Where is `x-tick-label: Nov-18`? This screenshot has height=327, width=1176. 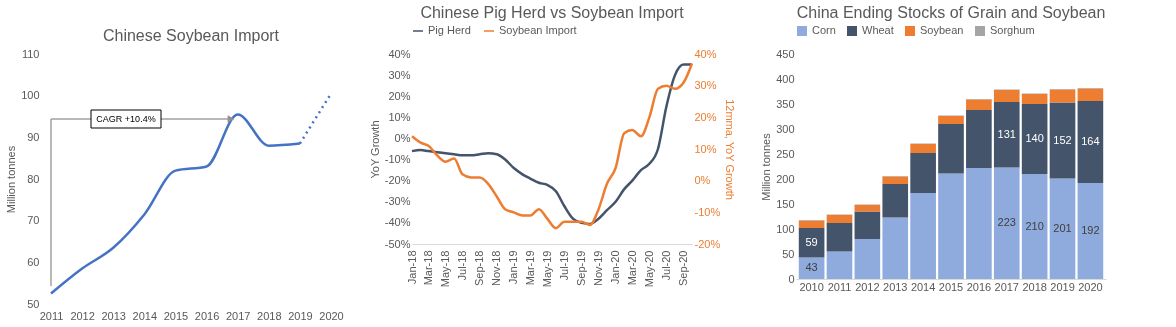
x-tick-label: Nov-18 is located at coordinates (496, 268).